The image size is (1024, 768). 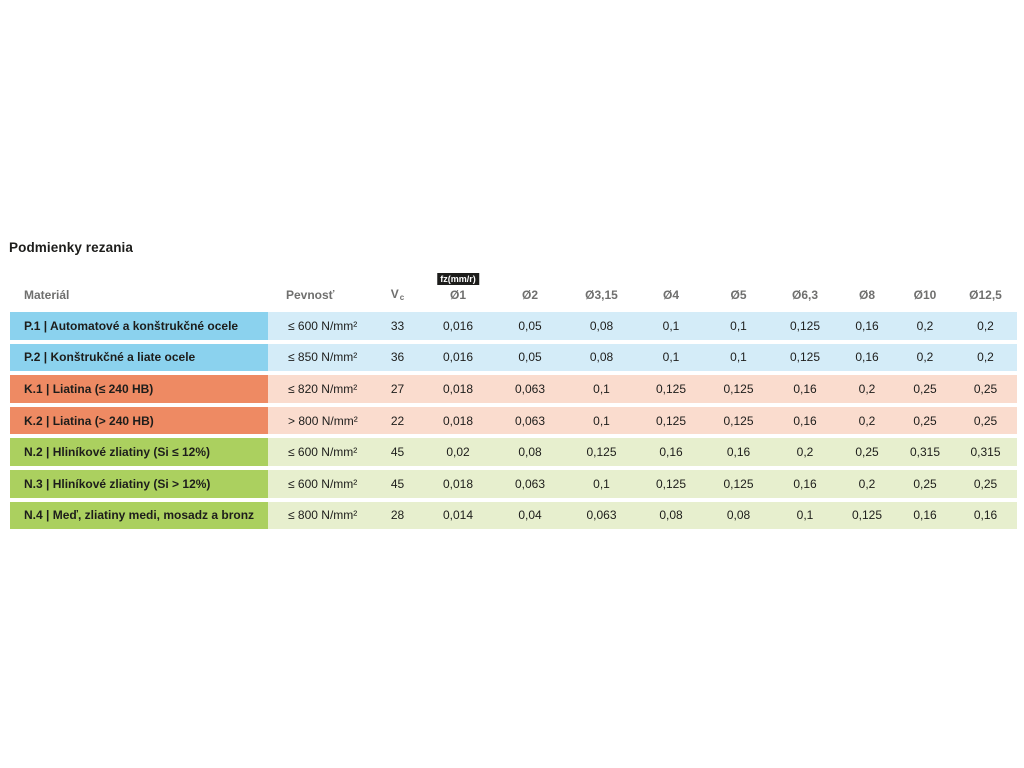 I want to click on diameter-header-label: Ø8, so click(x=866, y=295).